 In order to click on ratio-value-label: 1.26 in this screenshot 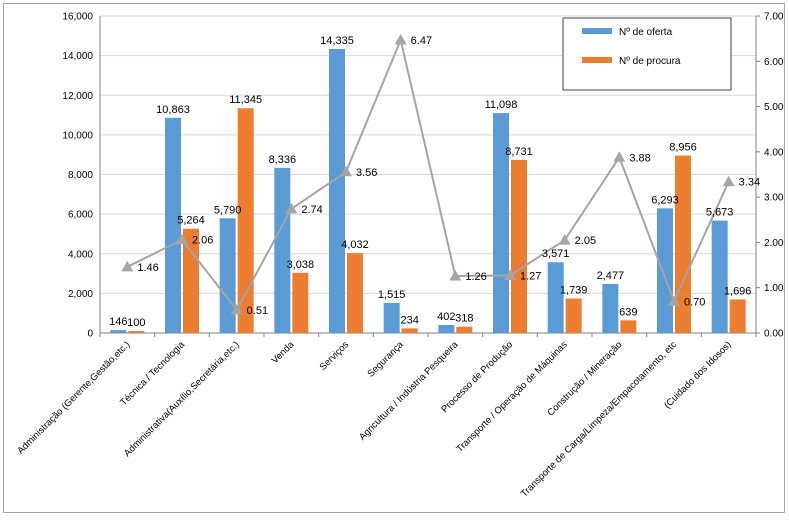, I will do `click(475, 277)`.